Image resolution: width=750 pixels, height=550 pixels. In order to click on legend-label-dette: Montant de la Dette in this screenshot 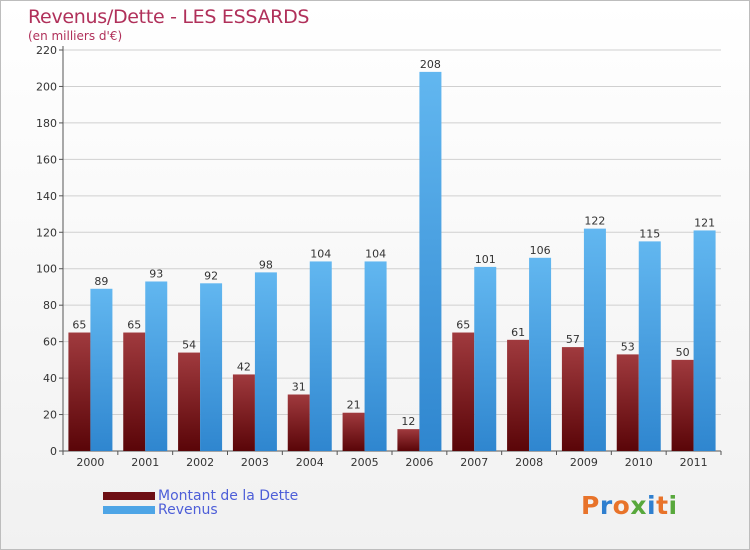, I will do `click(228, 496)`.